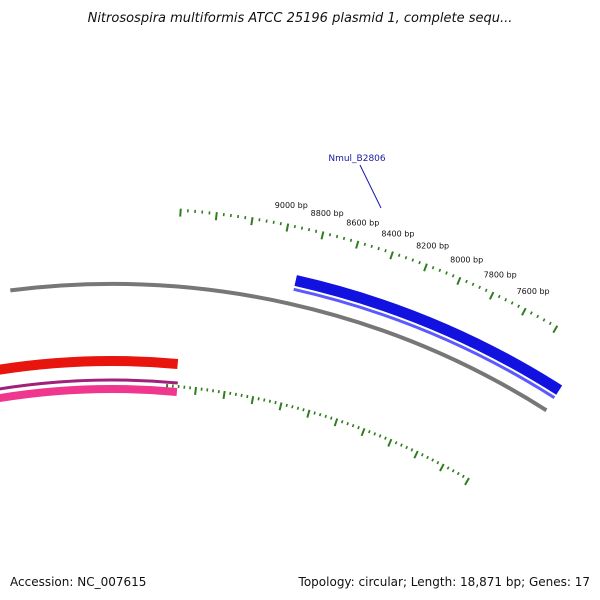 Image resolution: width=600 pixels, height=600 pixels. Describe the element at coordinates (291, 205) in the screenshot. I see `tick-label: 9000 bp` at that location.